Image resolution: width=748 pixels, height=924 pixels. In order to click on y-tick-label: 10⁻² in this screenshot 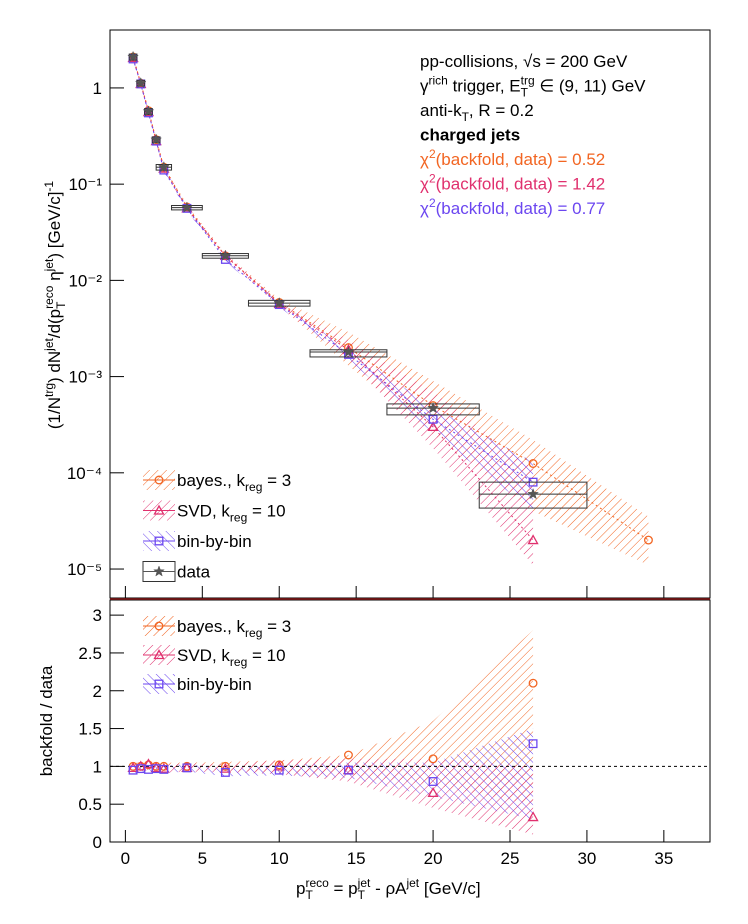, I will do `click(85, 280)`.